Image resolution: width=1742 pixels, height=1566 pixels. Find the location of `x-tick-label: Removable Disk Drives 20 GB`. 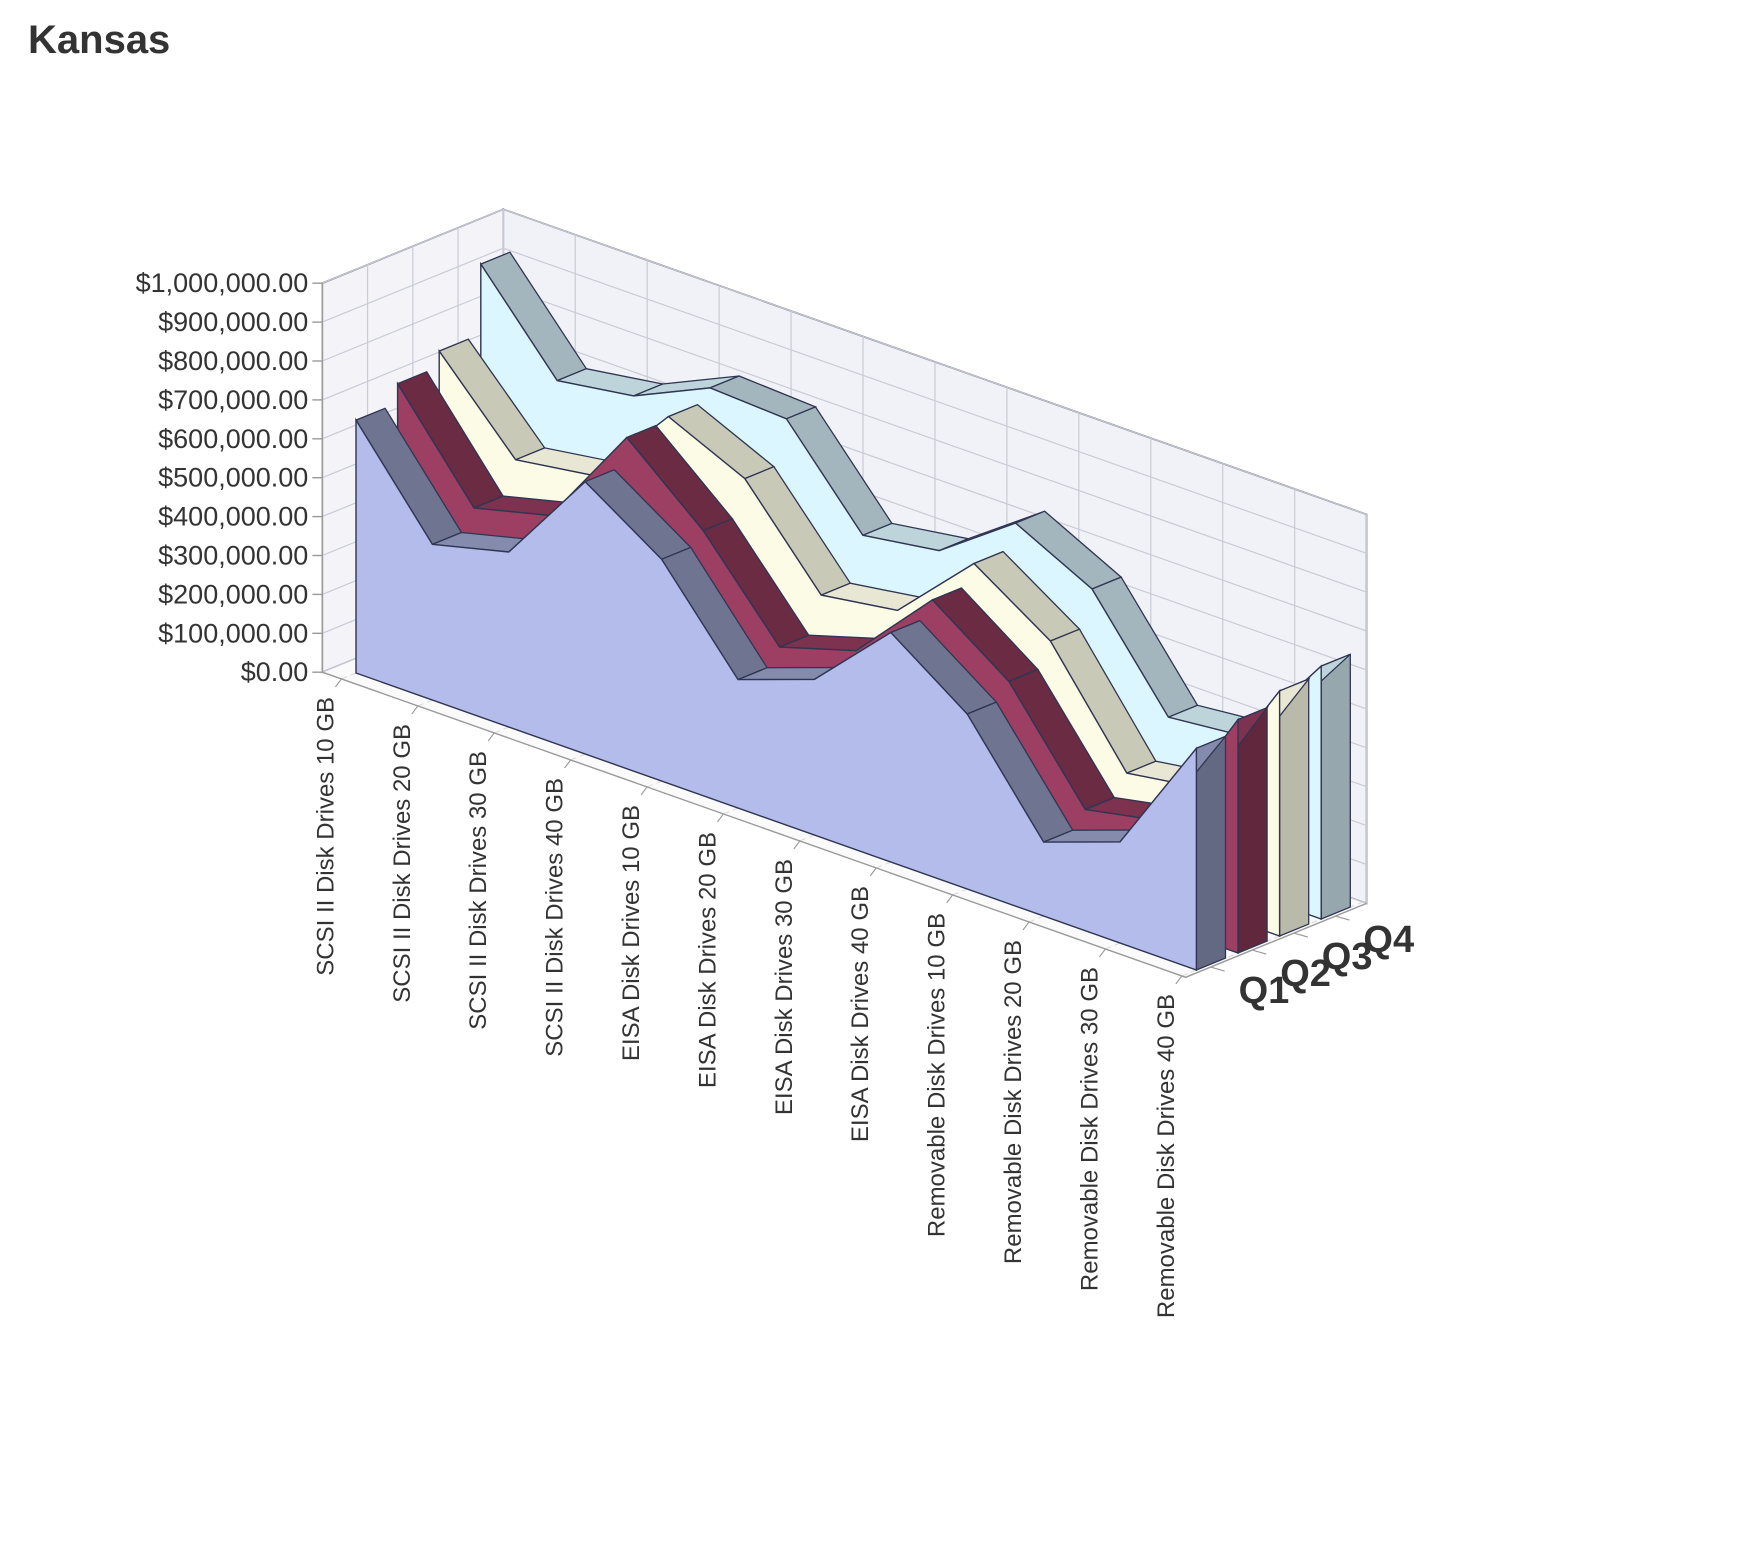

x-tick-label: Removable Disk Drives 20 GB is located at coordinates (1013, 1102).